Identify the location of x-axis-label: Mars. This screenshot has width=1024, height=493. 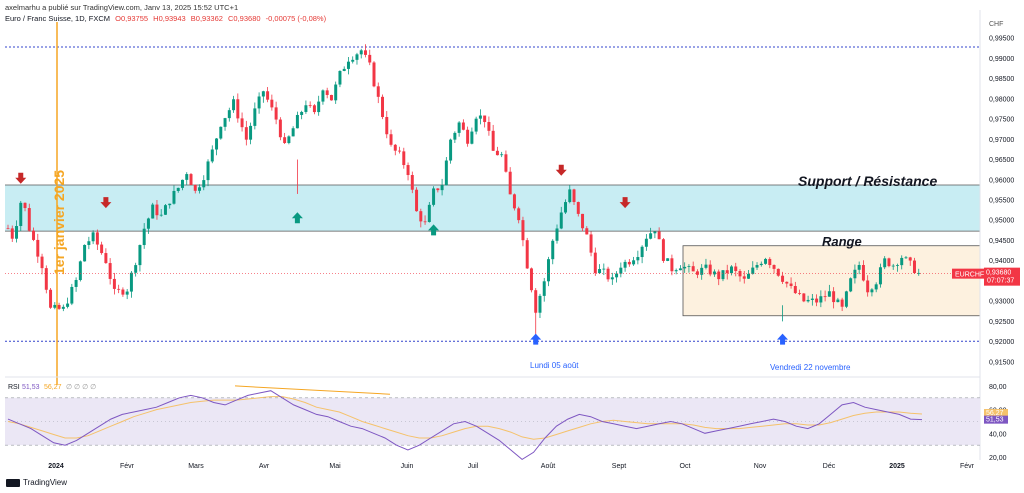
(196, 466).